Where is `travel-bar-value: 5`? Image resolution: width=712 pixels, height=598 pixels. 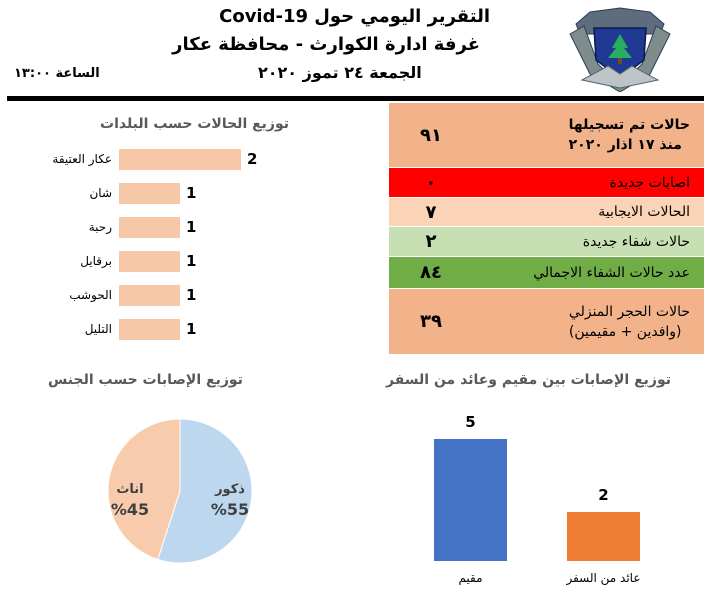 travel-bar-value: 5 is located at coordinates (470, 422).